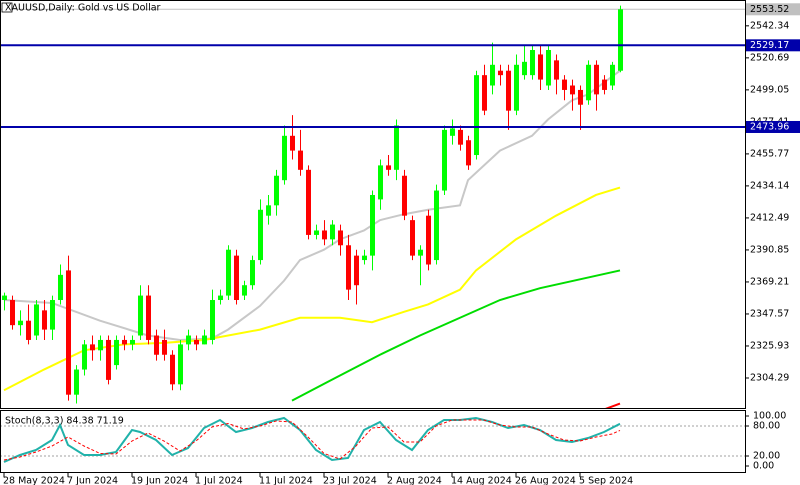  I want to click on y-tick-label: 20.00, so click(766, 456).